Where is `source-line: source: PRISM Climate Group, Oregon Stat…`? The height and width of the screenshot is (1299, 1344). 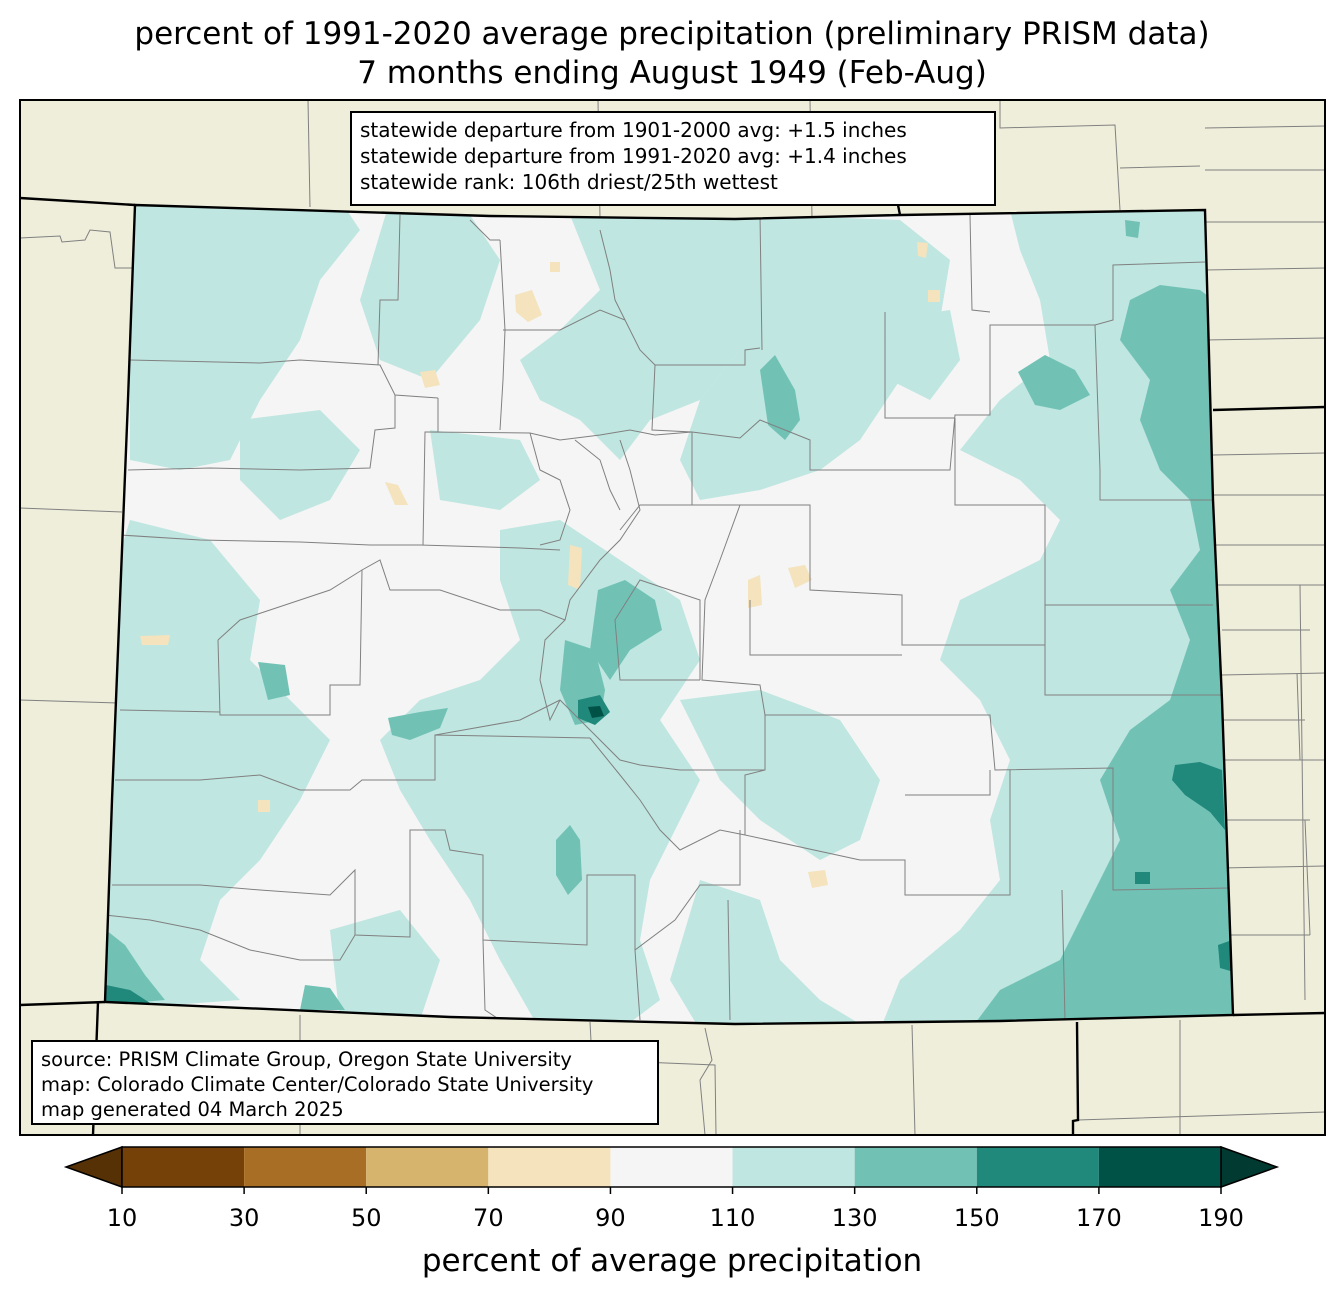
source-line: source: PRISM Climate Group, Oregon Stat… is located at coordinates (306, 1059).